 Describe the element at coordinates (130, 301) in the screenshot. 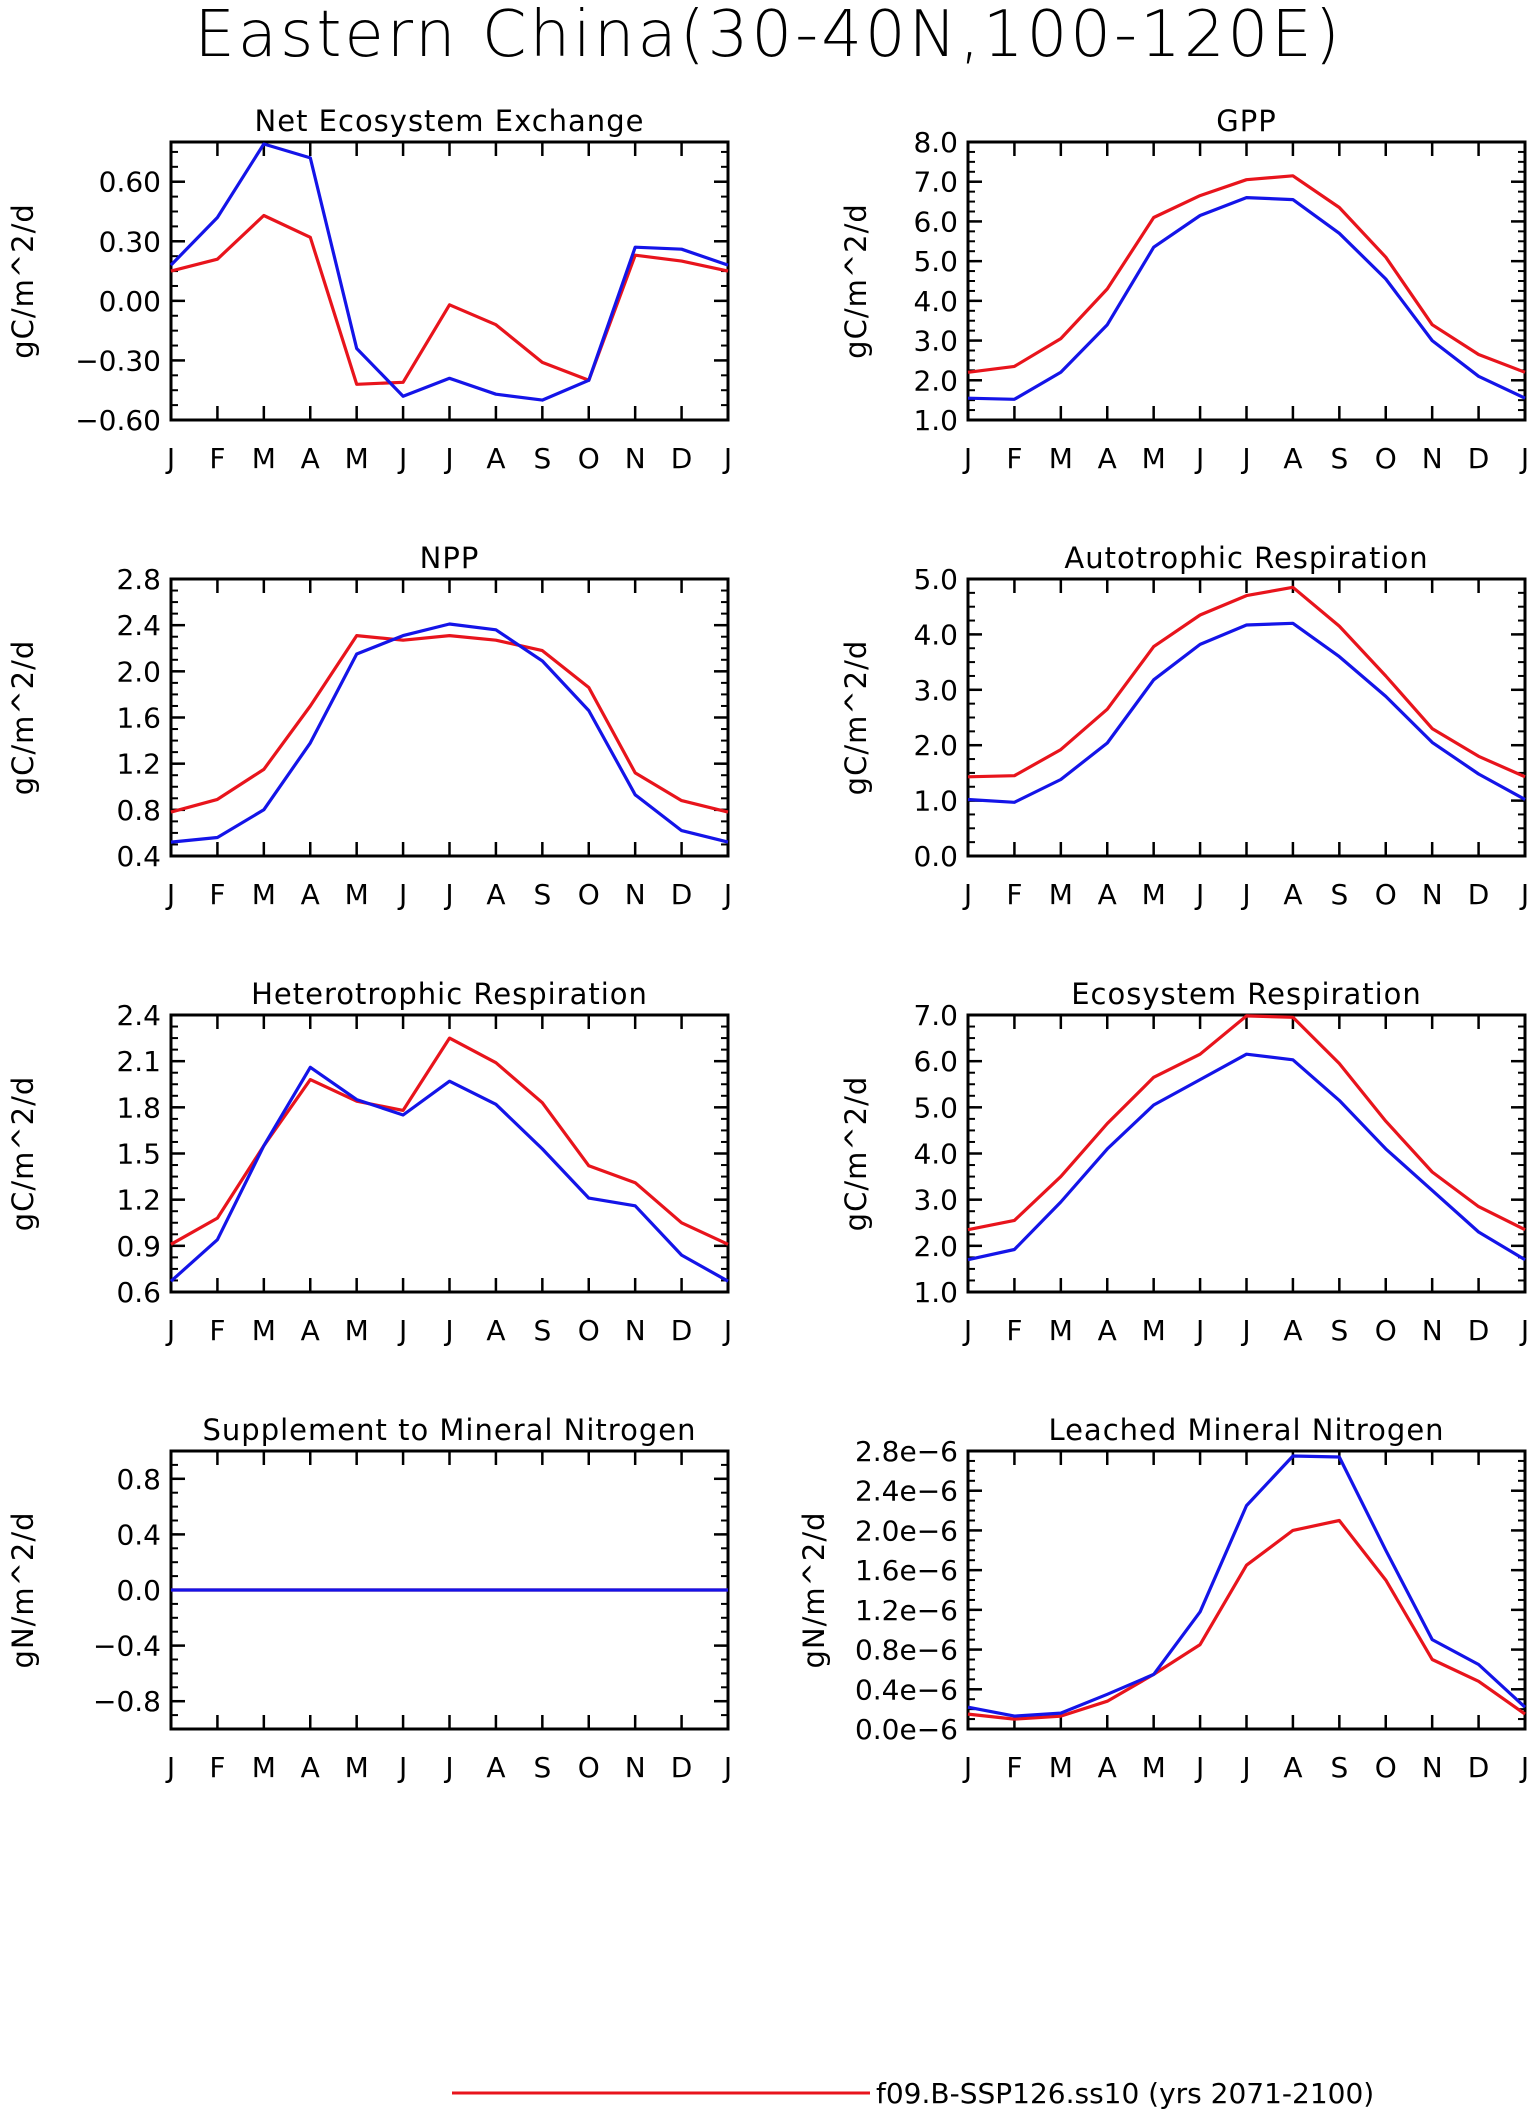

I see `y-tick-label: 0.00` at that location.